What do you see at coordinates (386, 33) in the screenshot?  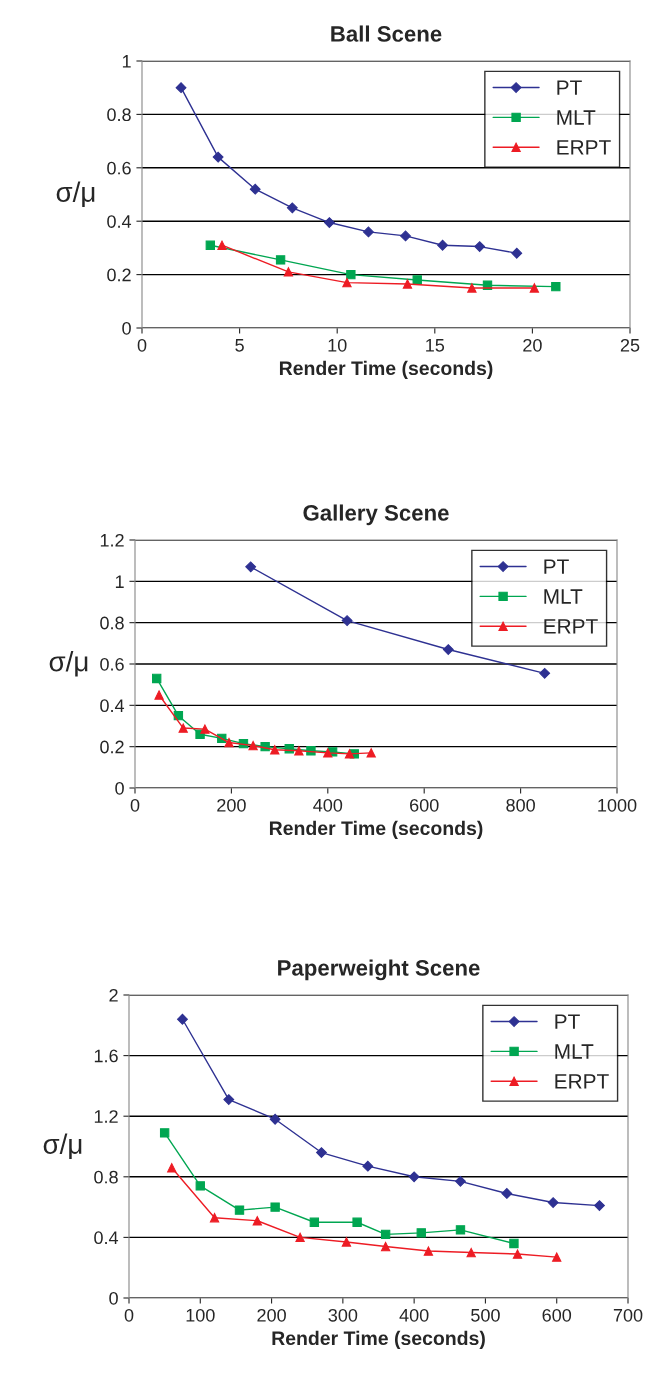 I see `chart-title: Ball Scene` at bounding box center [386, 33].